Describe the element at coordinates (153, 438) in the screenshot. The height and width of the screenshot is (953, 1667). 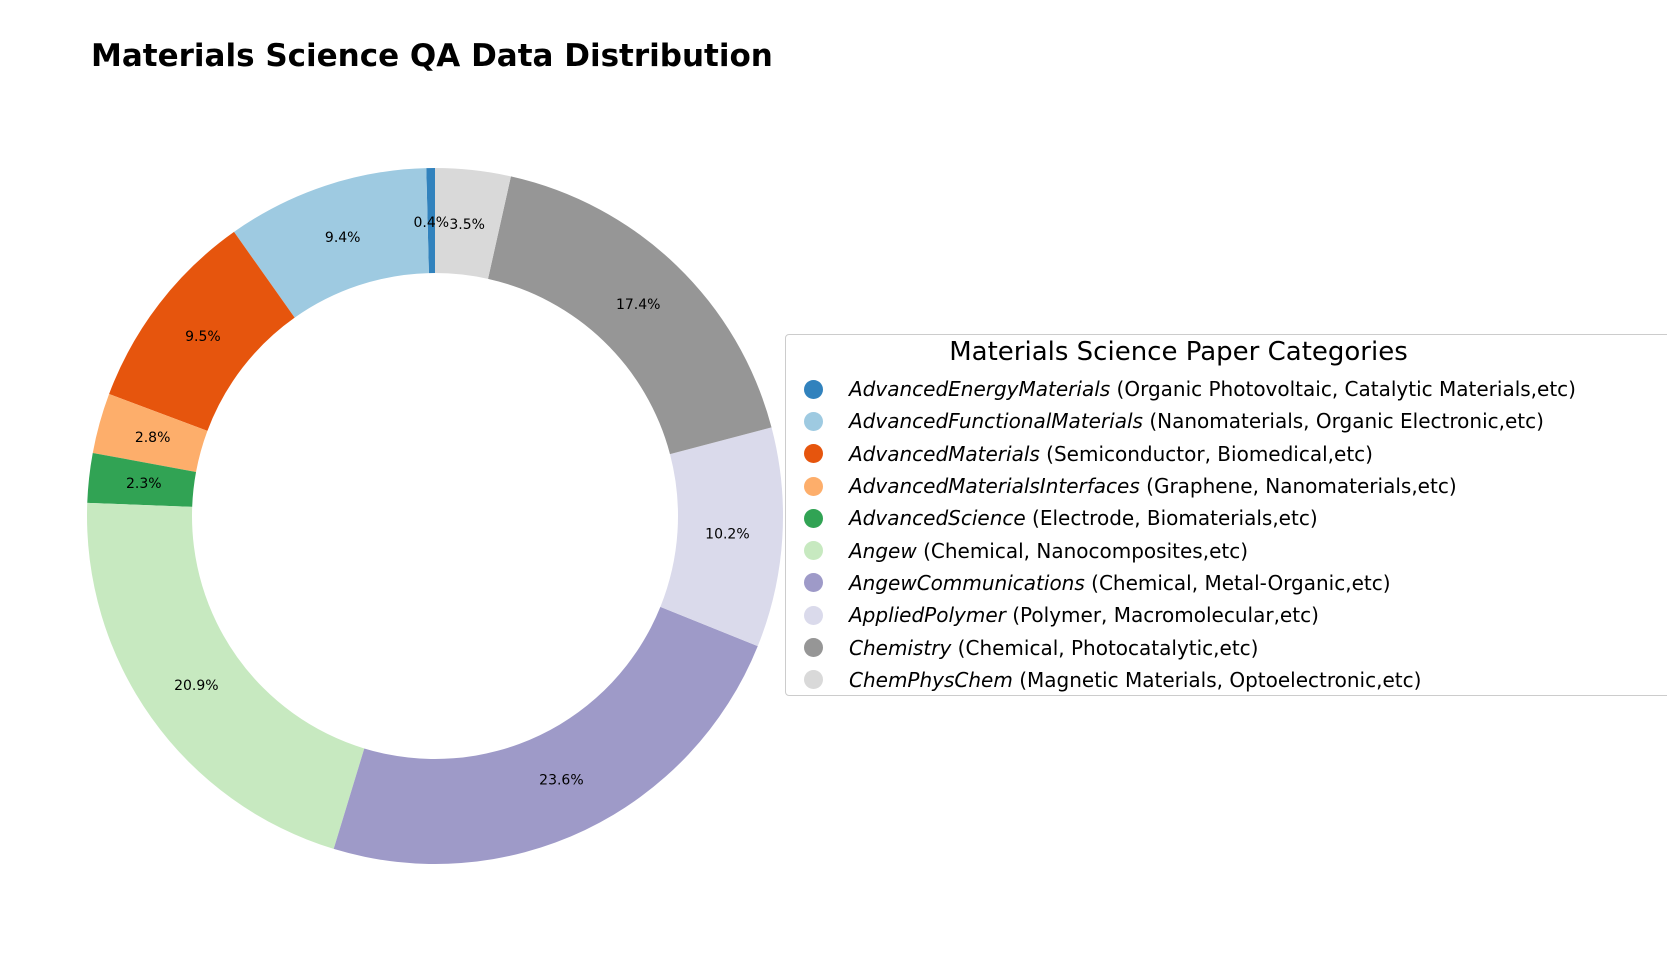
I see `slice-label-advancedmaterialsinterfaces: 2.8%` at that location.